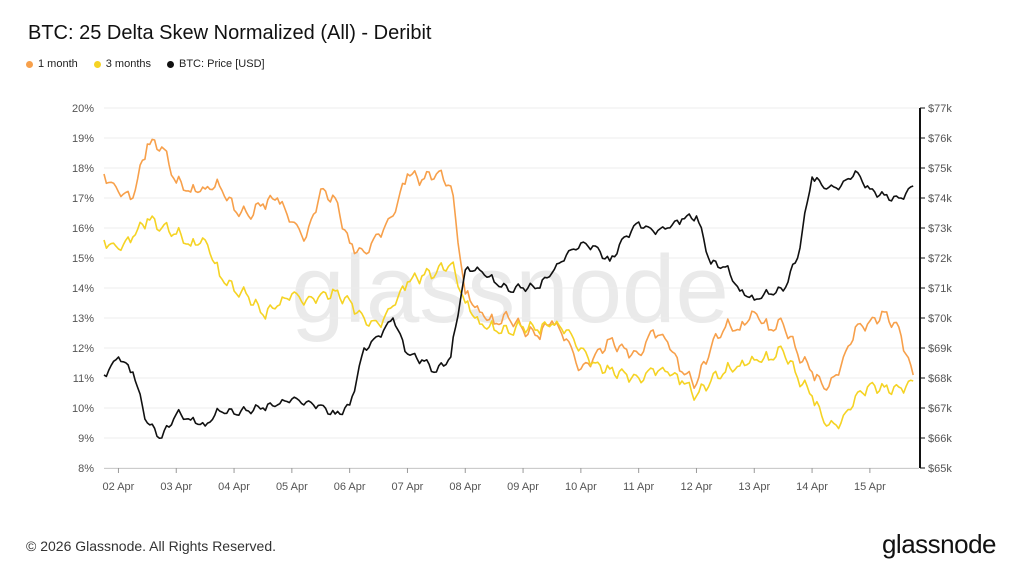 This screenshot has height=576, width=1024. Describe the element at coordinates (940, 259) in the screenshot. I see `right-tick-label: $72k` at that location.